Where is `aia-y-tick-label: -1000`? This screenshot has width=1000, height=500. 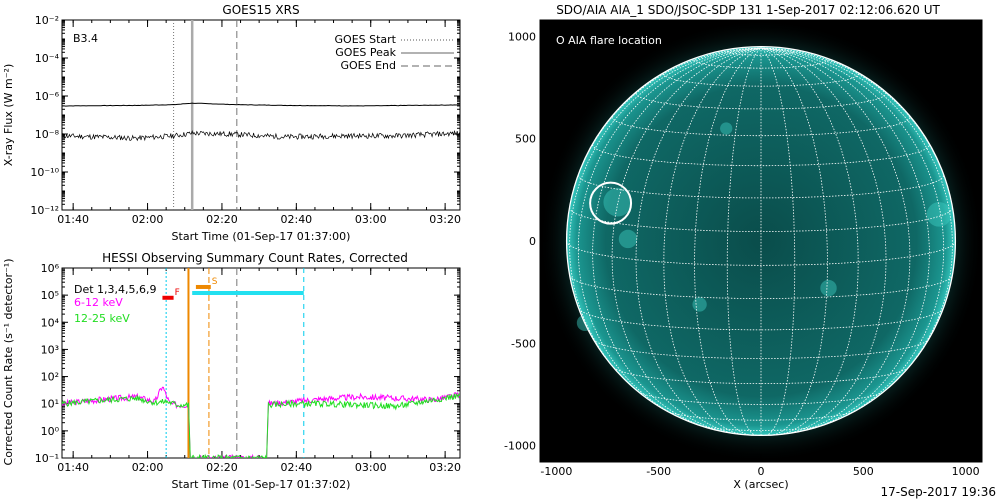
aia-y-tick-label: -1000 is located at coordinates (520, 446).